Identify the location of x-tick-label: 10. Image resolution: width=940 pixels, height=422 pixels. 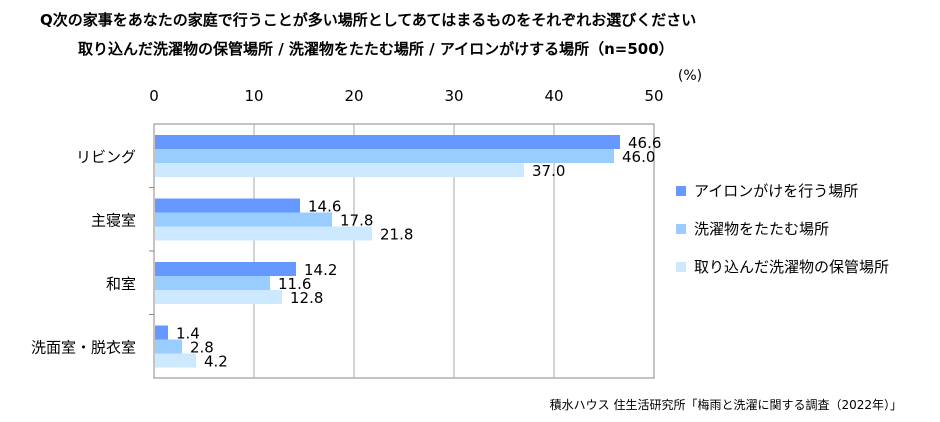
(253, 96).